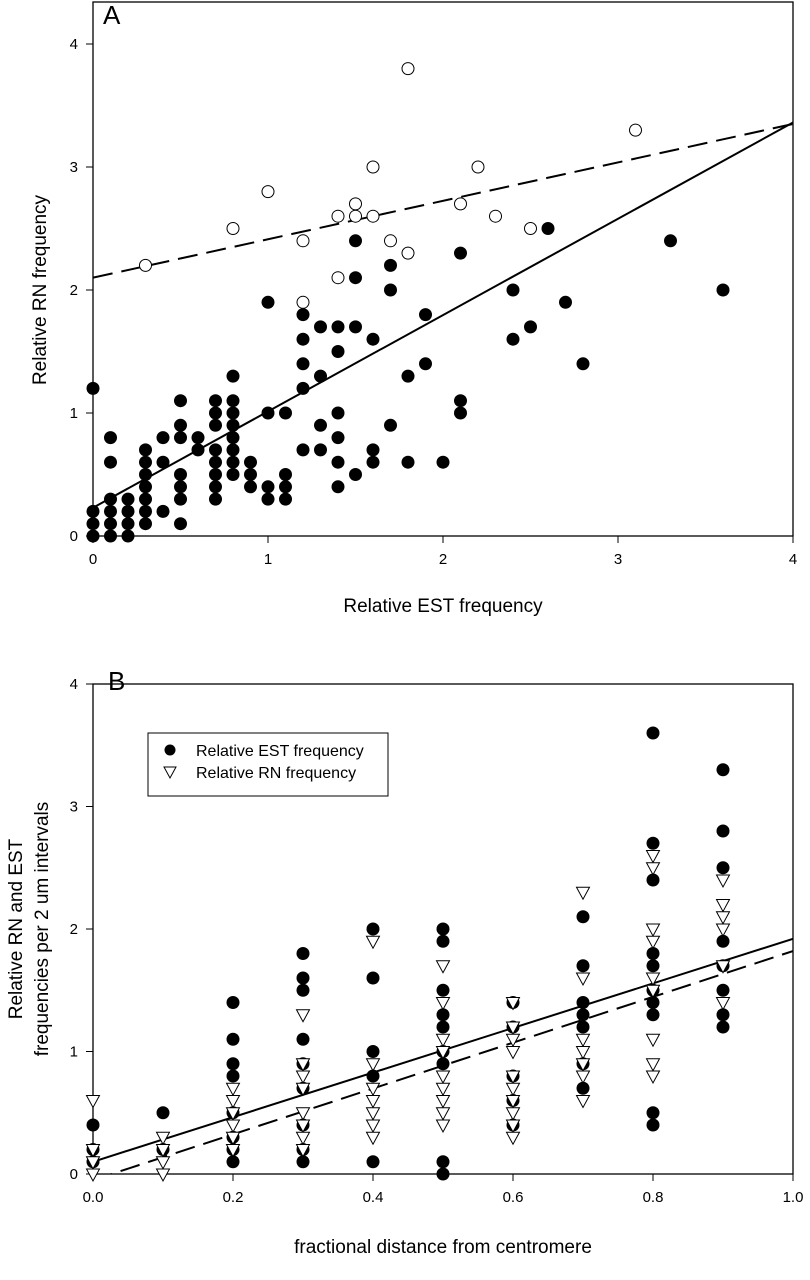  I want to click on points-open, so click(390, 185).